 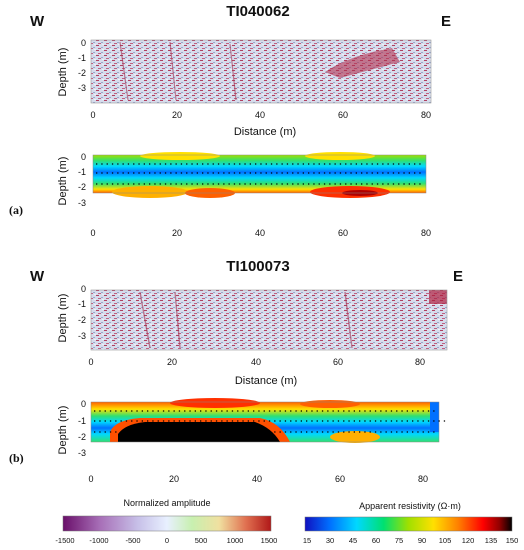 What do you see at coordinates (167, 523) in the screenshot?
I see `legend-gpr-colorbar` at bounding box center [167, 523].